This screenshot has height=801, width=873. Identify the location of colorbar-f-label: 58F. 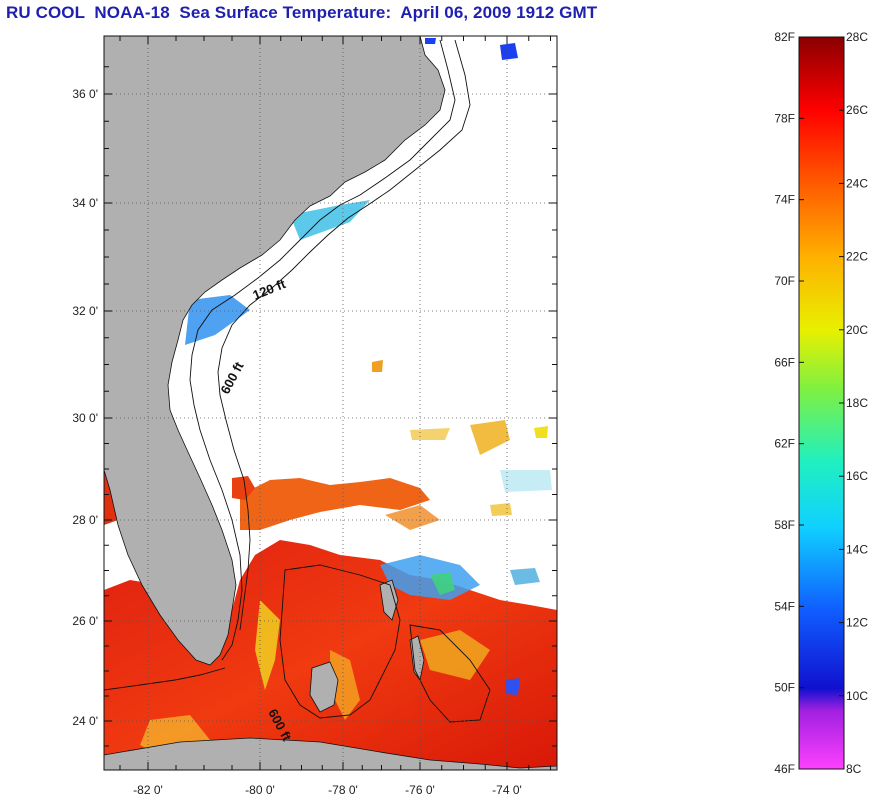
(784, 525).